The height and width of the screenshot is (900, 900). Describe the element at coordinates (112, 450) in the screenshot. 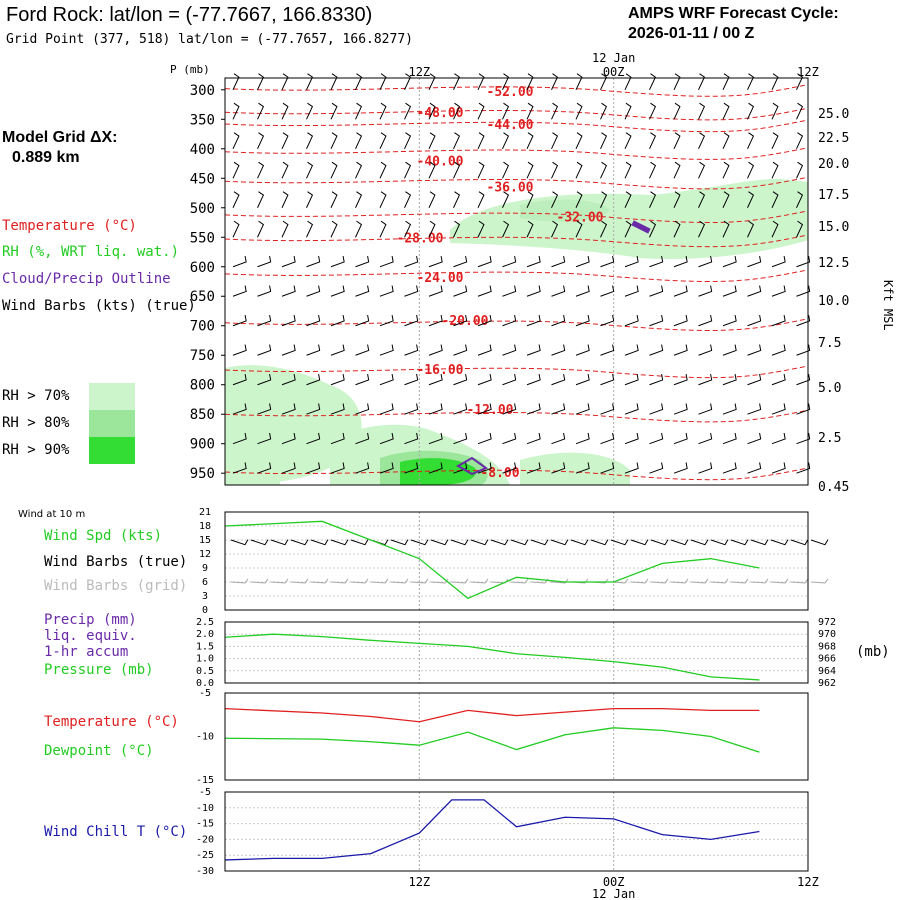

I see `rh90-swatch` at that location.